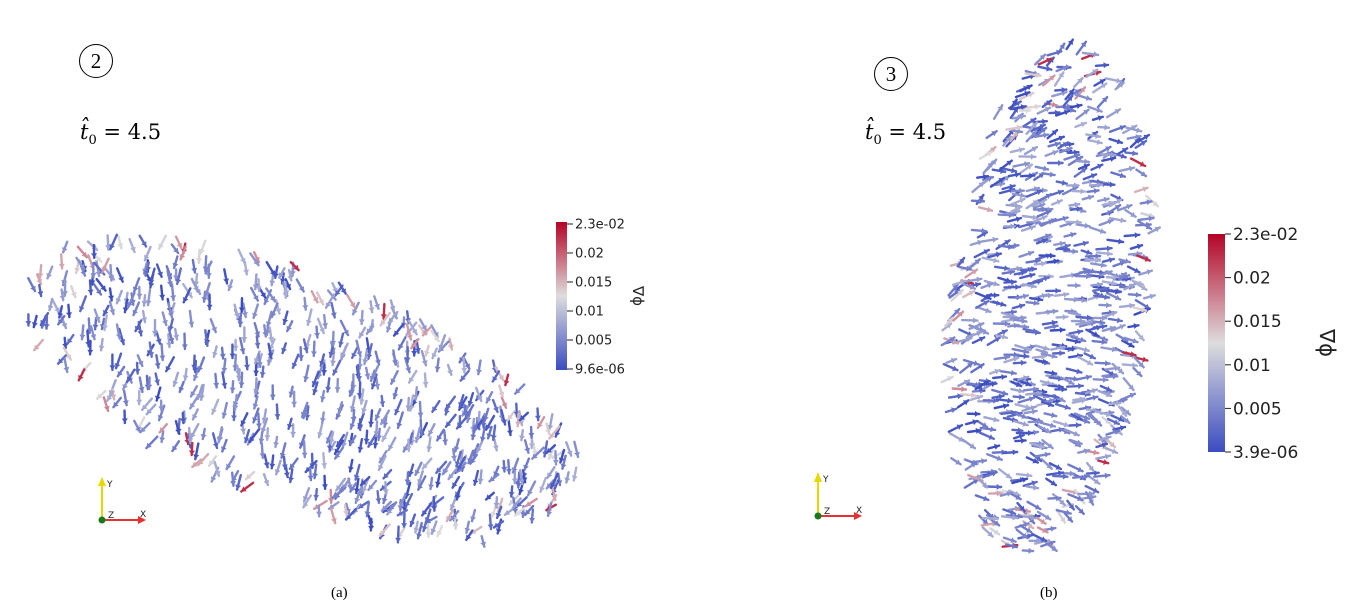 This screenshot has width=1359, height=607. I want to click on time-sub: 0, so click(92, 141).